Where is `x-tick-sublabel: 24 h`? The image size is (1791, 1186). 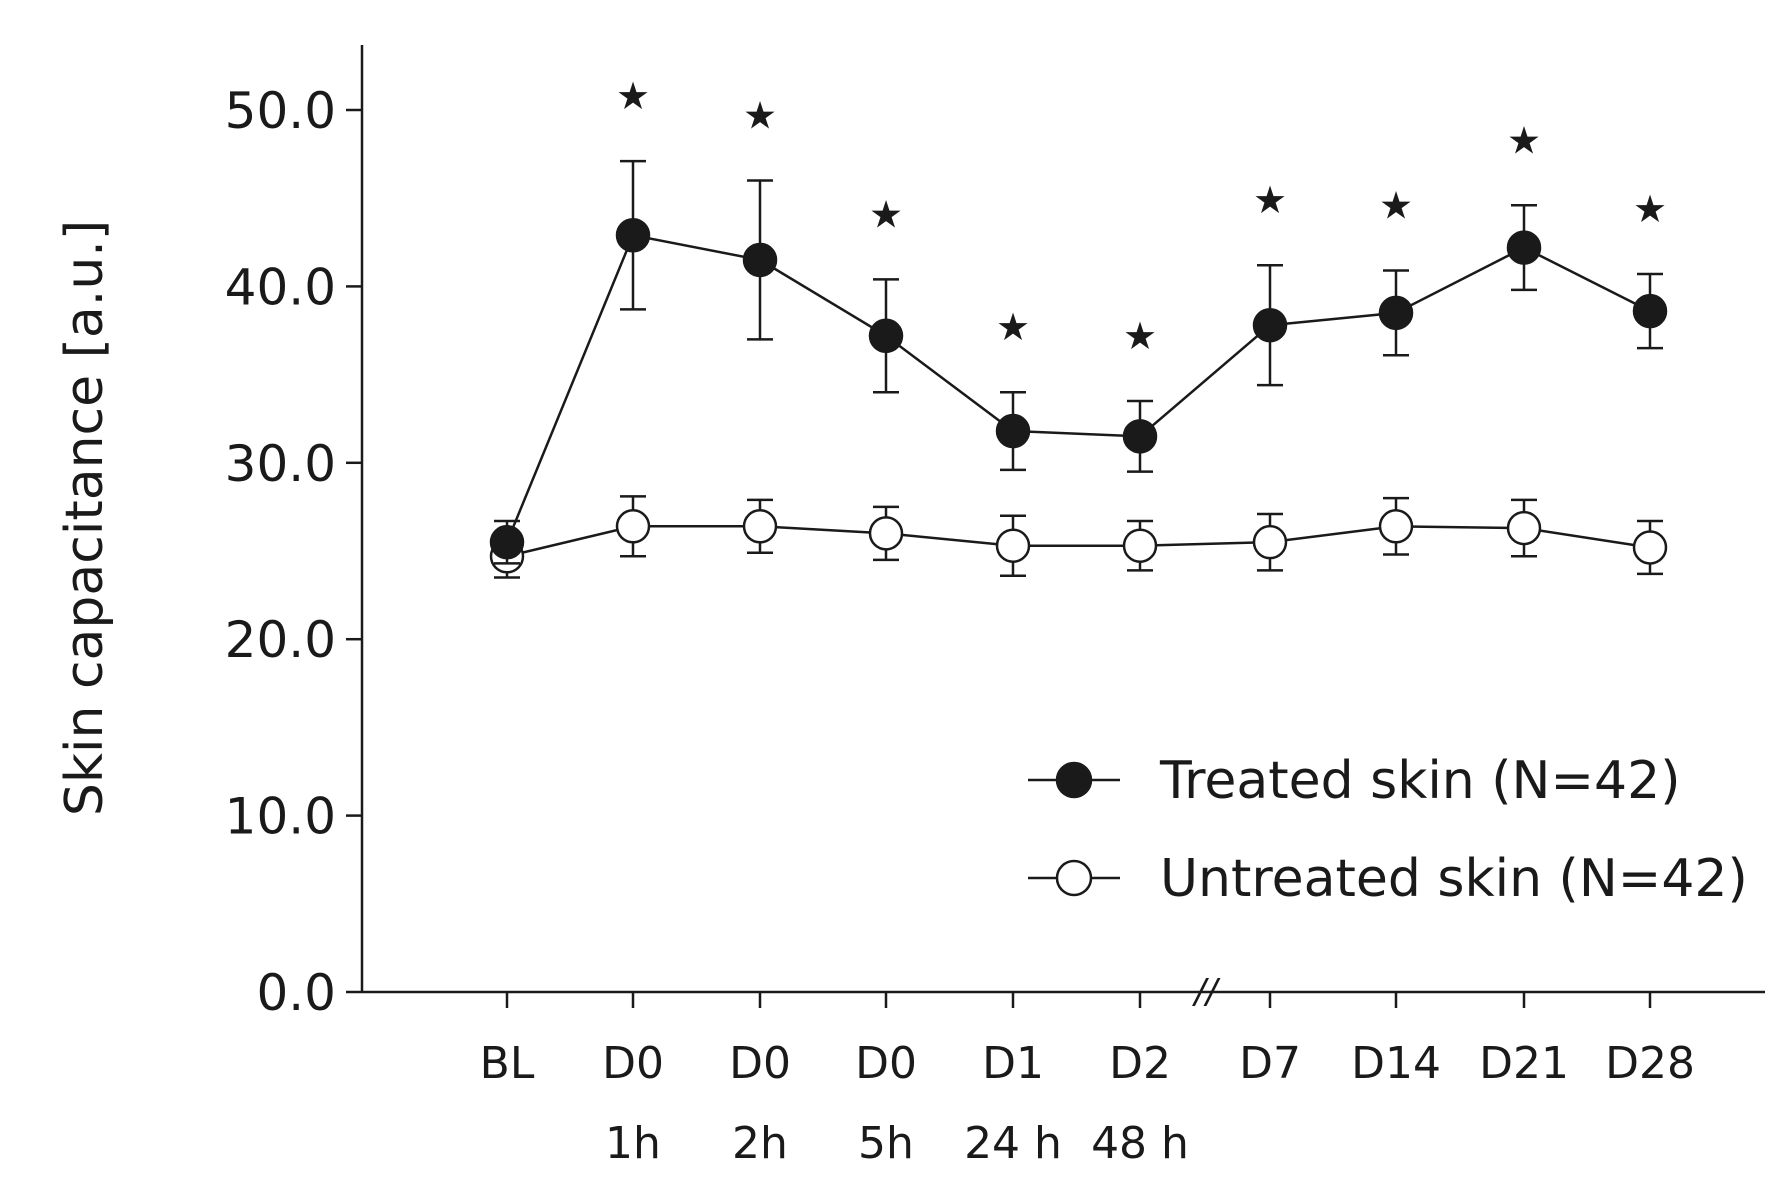 x-tick-sublabel: 24 h is located at coordinates (1013, 1143).